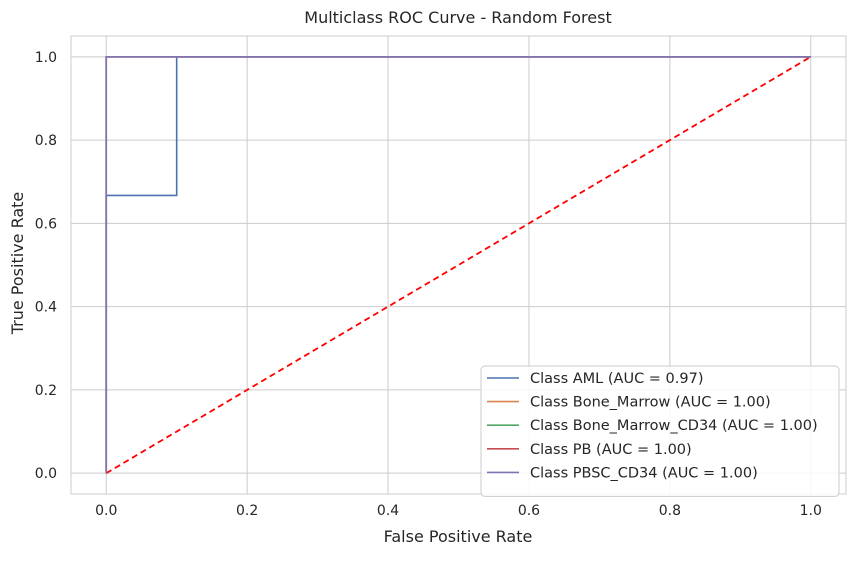  Describe the element at coordinates (458, 536) in the screenshot. I see `x-axis-label: False Positive Rate` at that location.